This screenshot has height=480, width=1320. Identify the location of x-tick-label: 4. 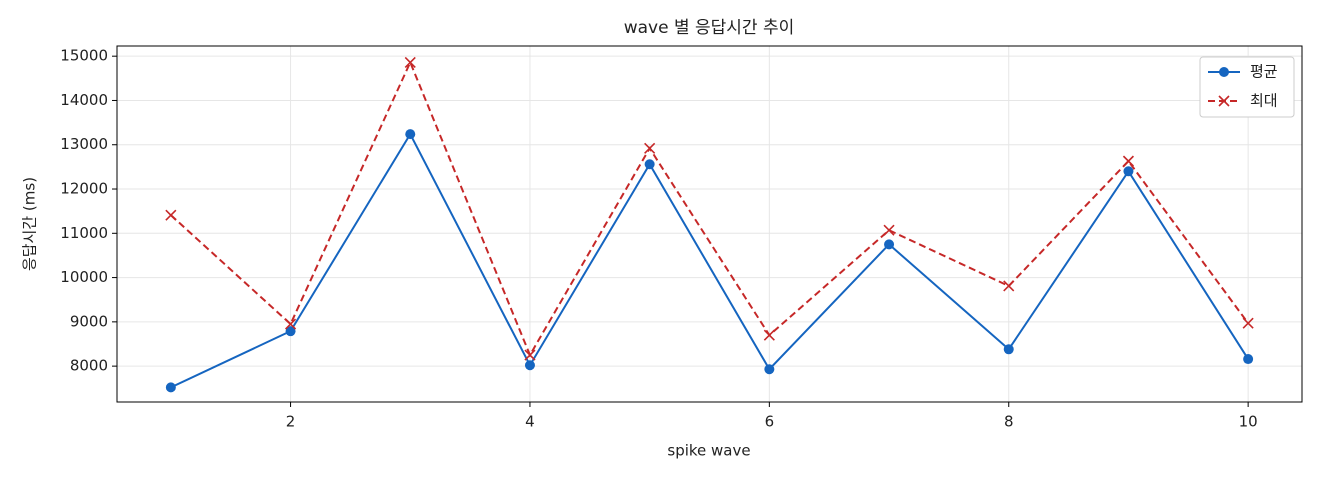
(530, 422).